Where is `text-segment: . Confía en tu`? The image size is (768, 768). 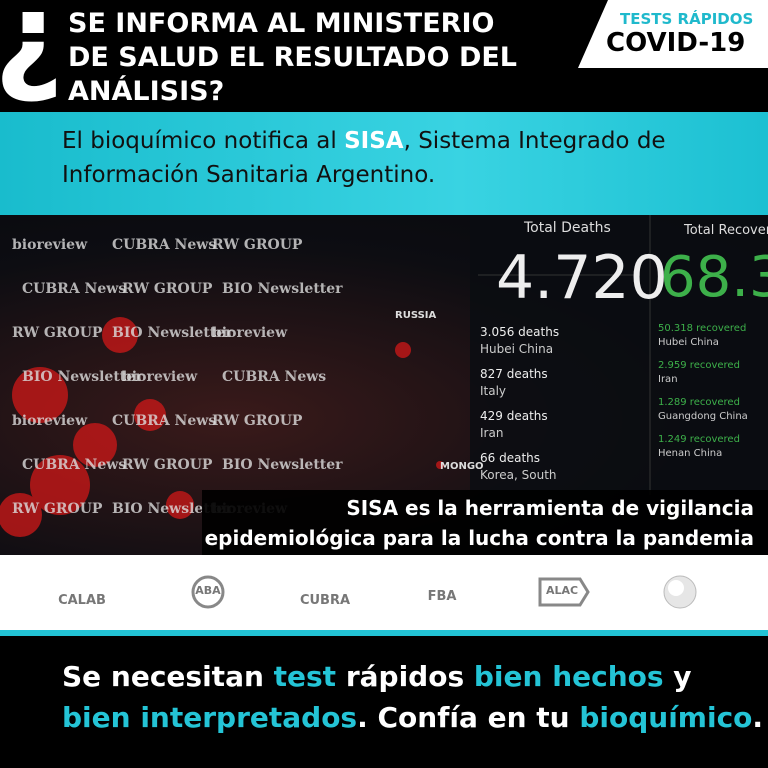 text-segment: . Confía en tu is located at coordinates (468, 717).